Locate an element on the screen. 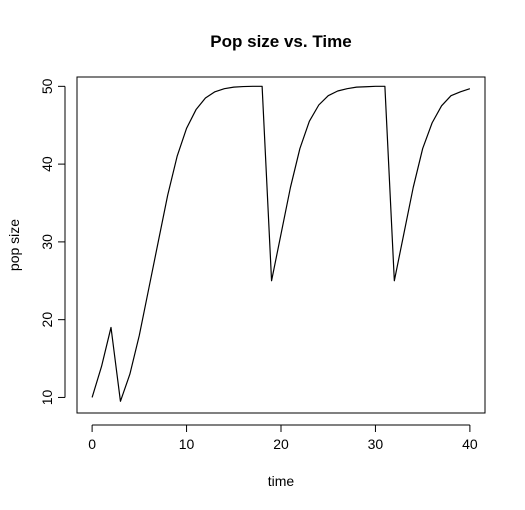 The image size is (525, 510). x-tick-label: 40 is located at coordinates (470, 444).